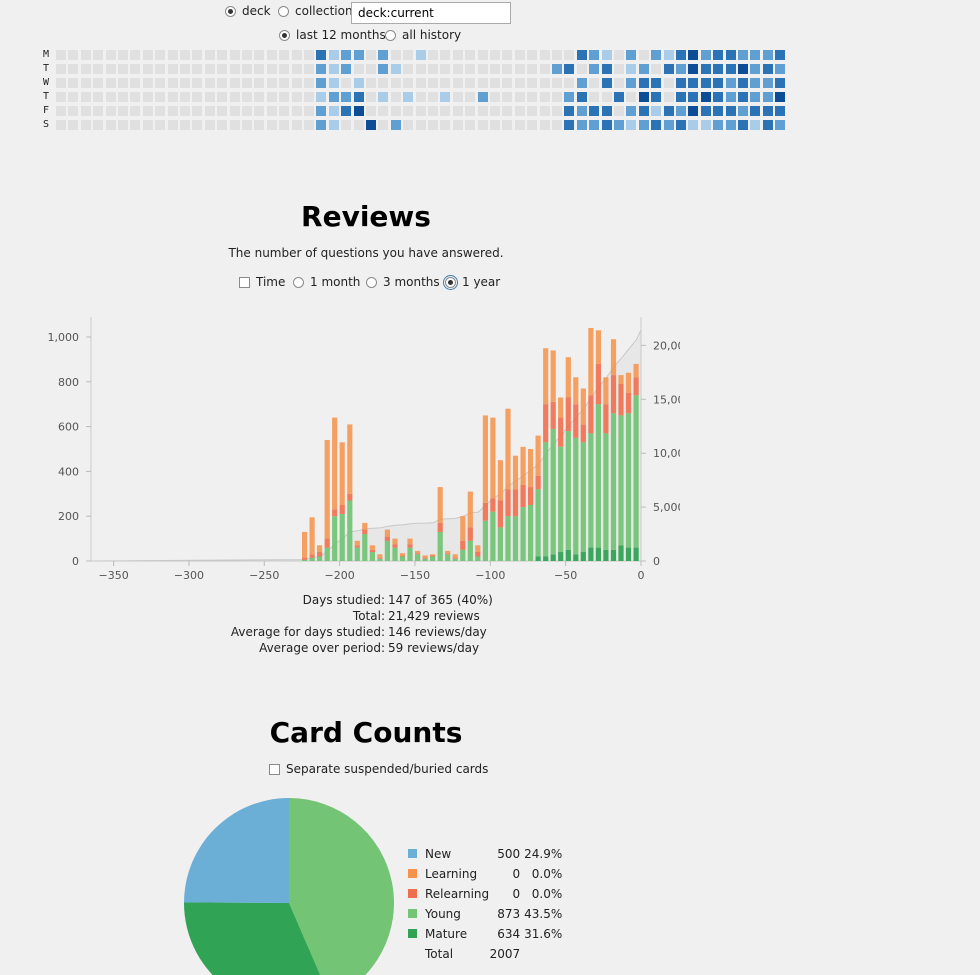 This screenshot has height=975, width=980. What do you see at coordinates (378, 769) in the screenshot?
I see `separate-suspended-option: Separate suspended/buried cards` at bounding box center [378, 769].